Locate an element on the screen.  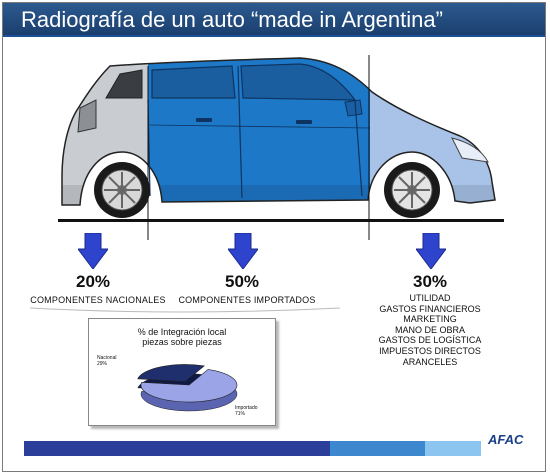
pie-slice-nacional is located at coordinates (171, 373).